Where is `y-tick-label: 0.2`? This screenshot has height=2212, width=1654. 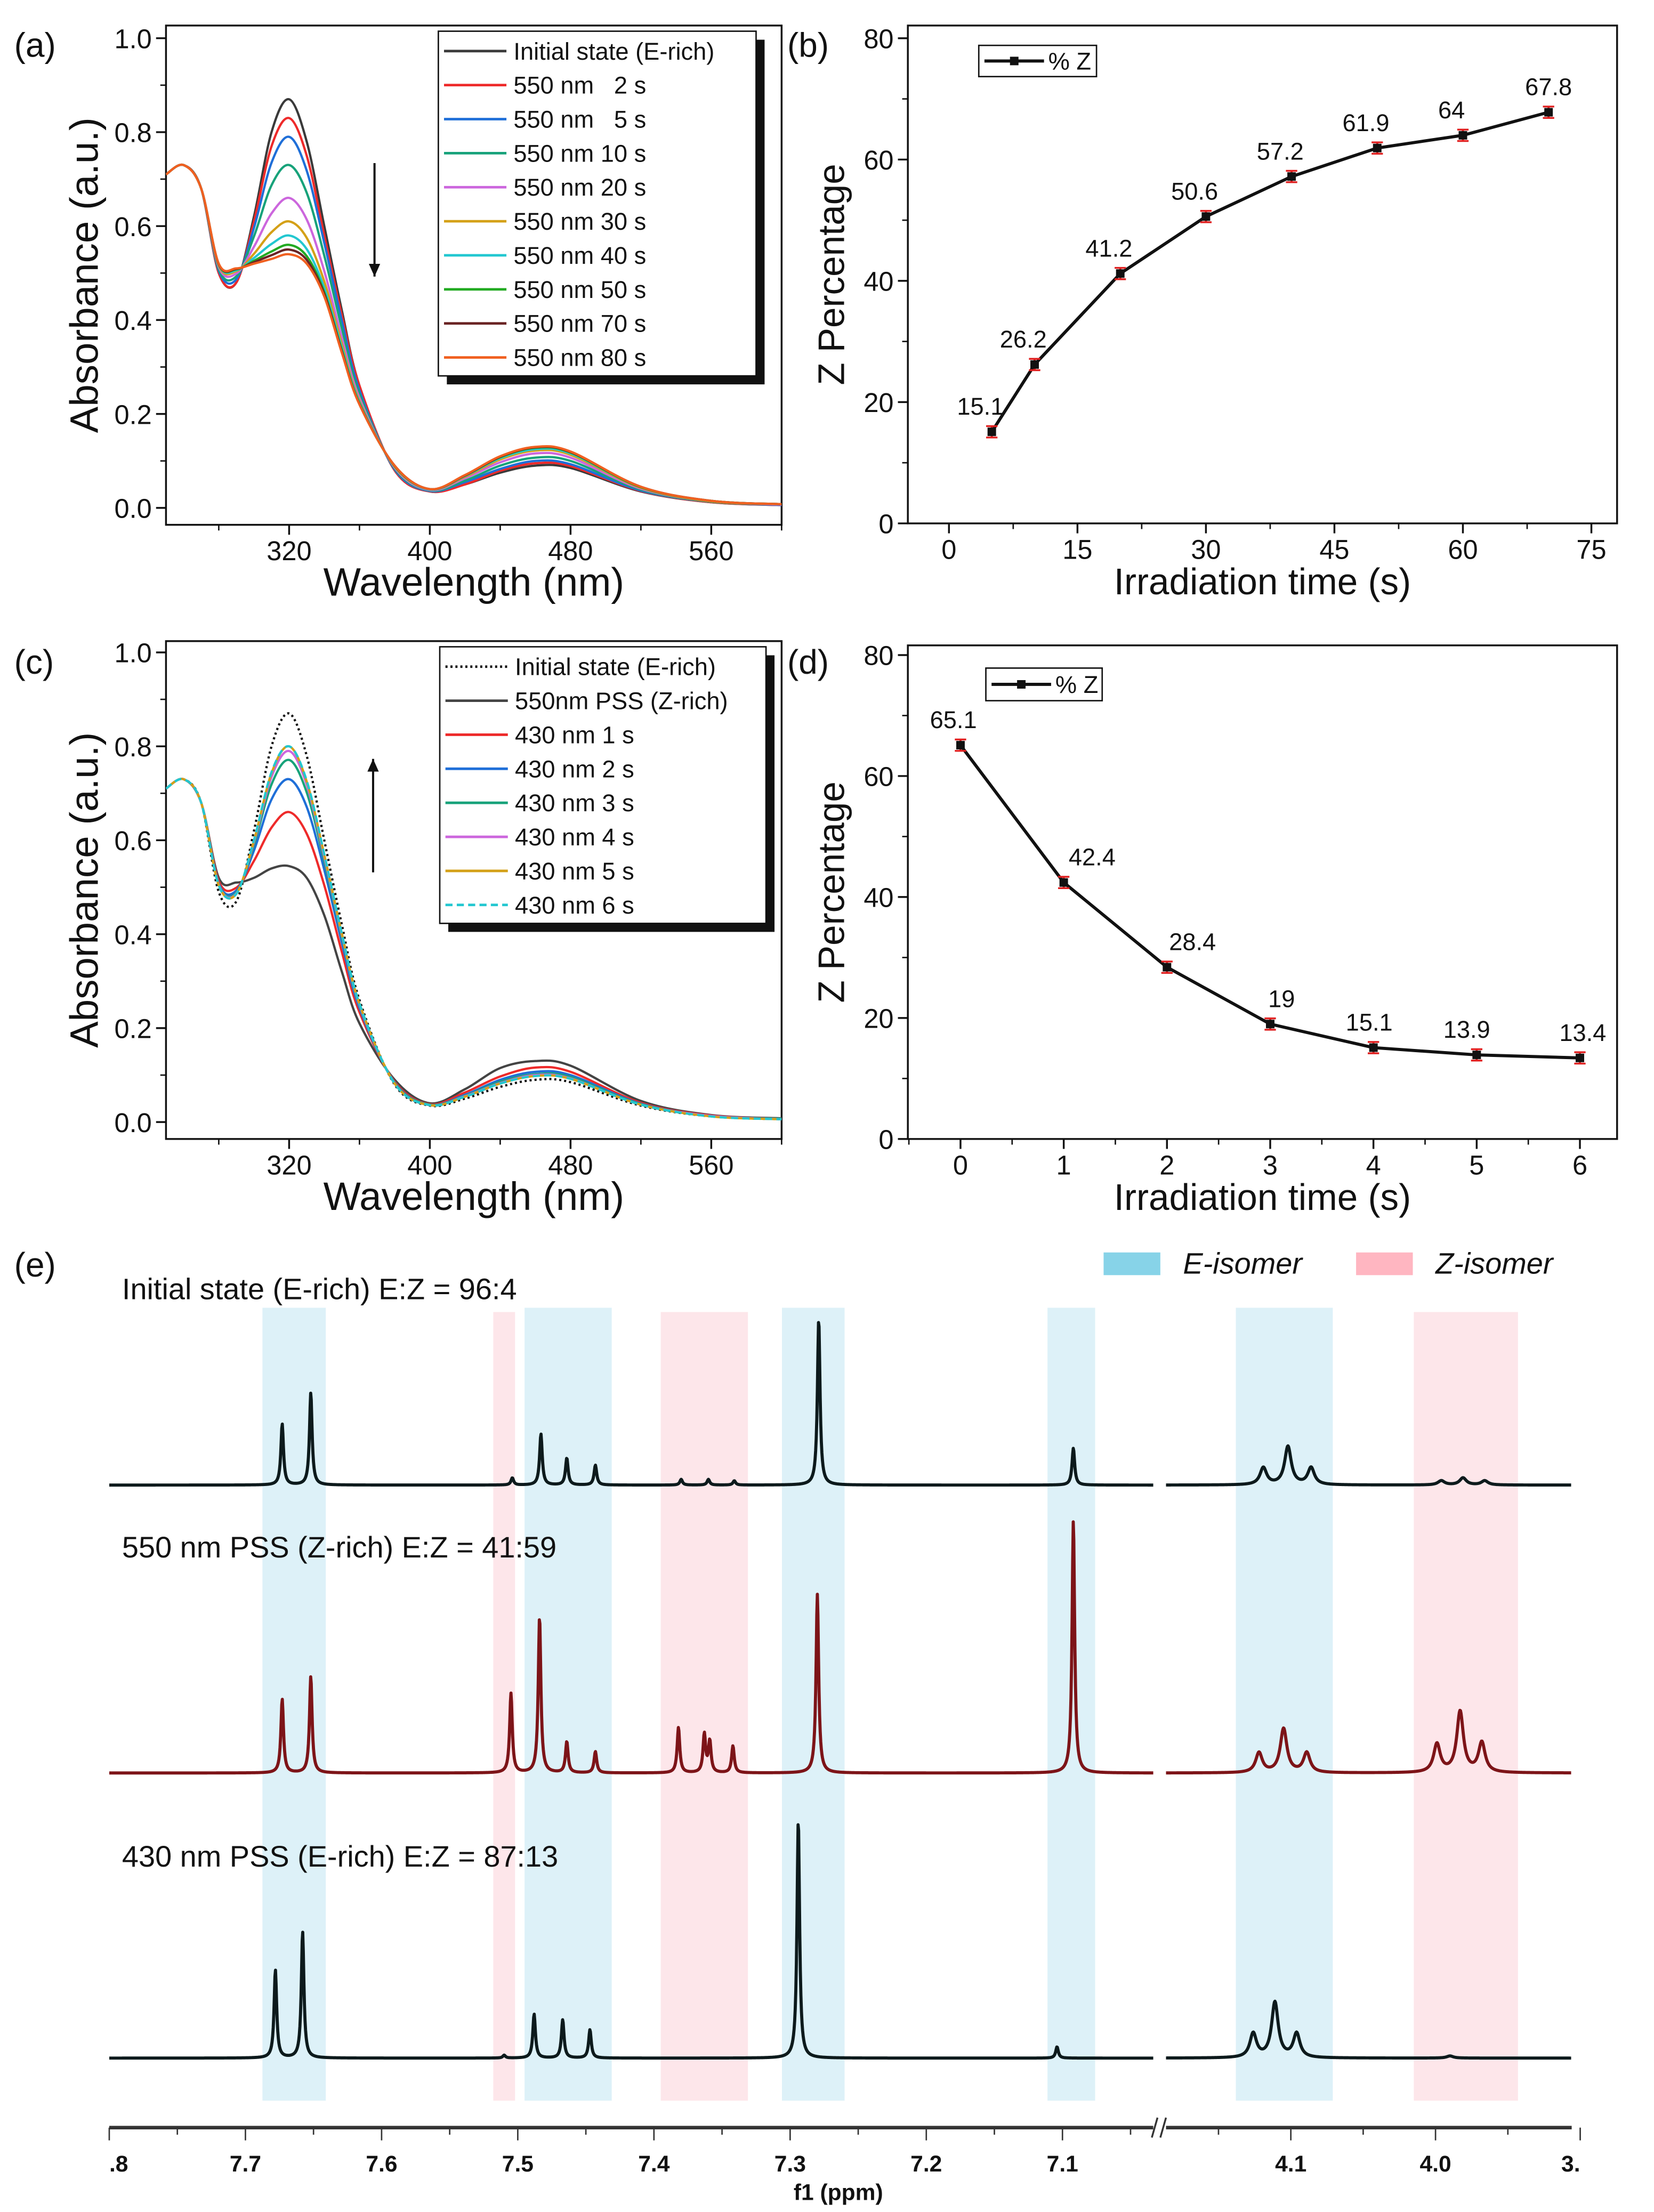
y-tick-label: 0.2 is located at coordinates (133, 414).